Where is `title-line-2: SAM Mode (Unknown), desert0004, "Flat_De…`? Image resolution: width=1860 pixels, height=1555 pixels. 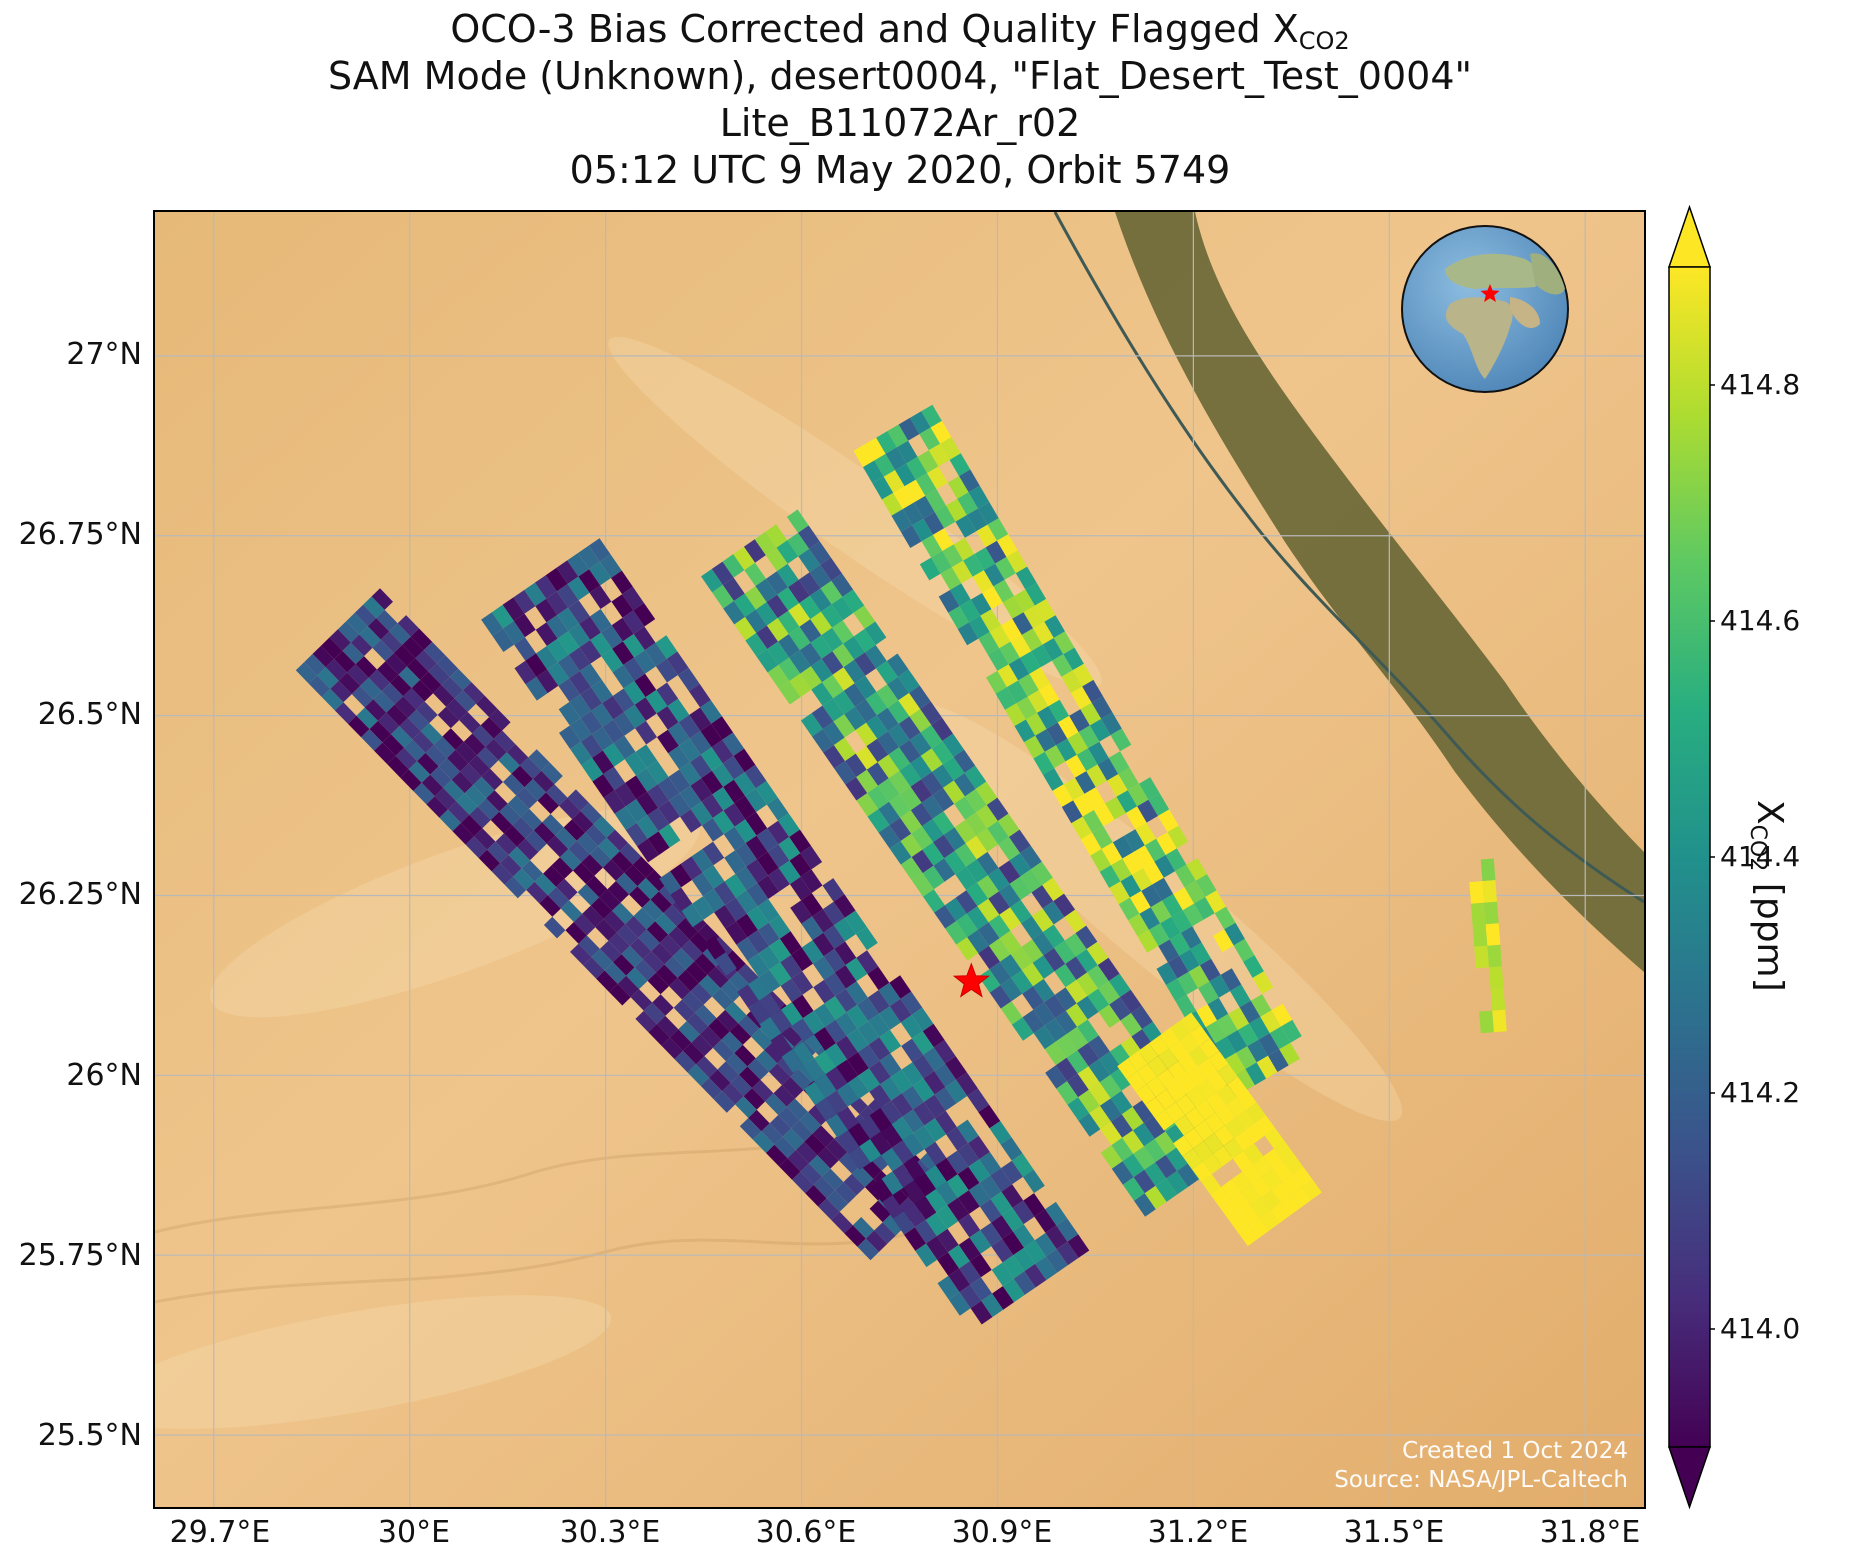
title-line-2: SAM Mode (Unknown), desert0004, "Flat_De… is located at coordinates (899, 76).